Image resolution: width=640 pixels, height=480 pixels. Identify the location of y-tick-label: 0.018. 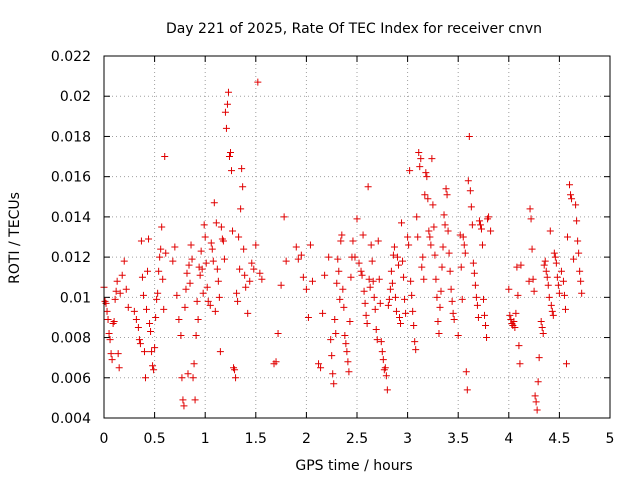
(71, 137).